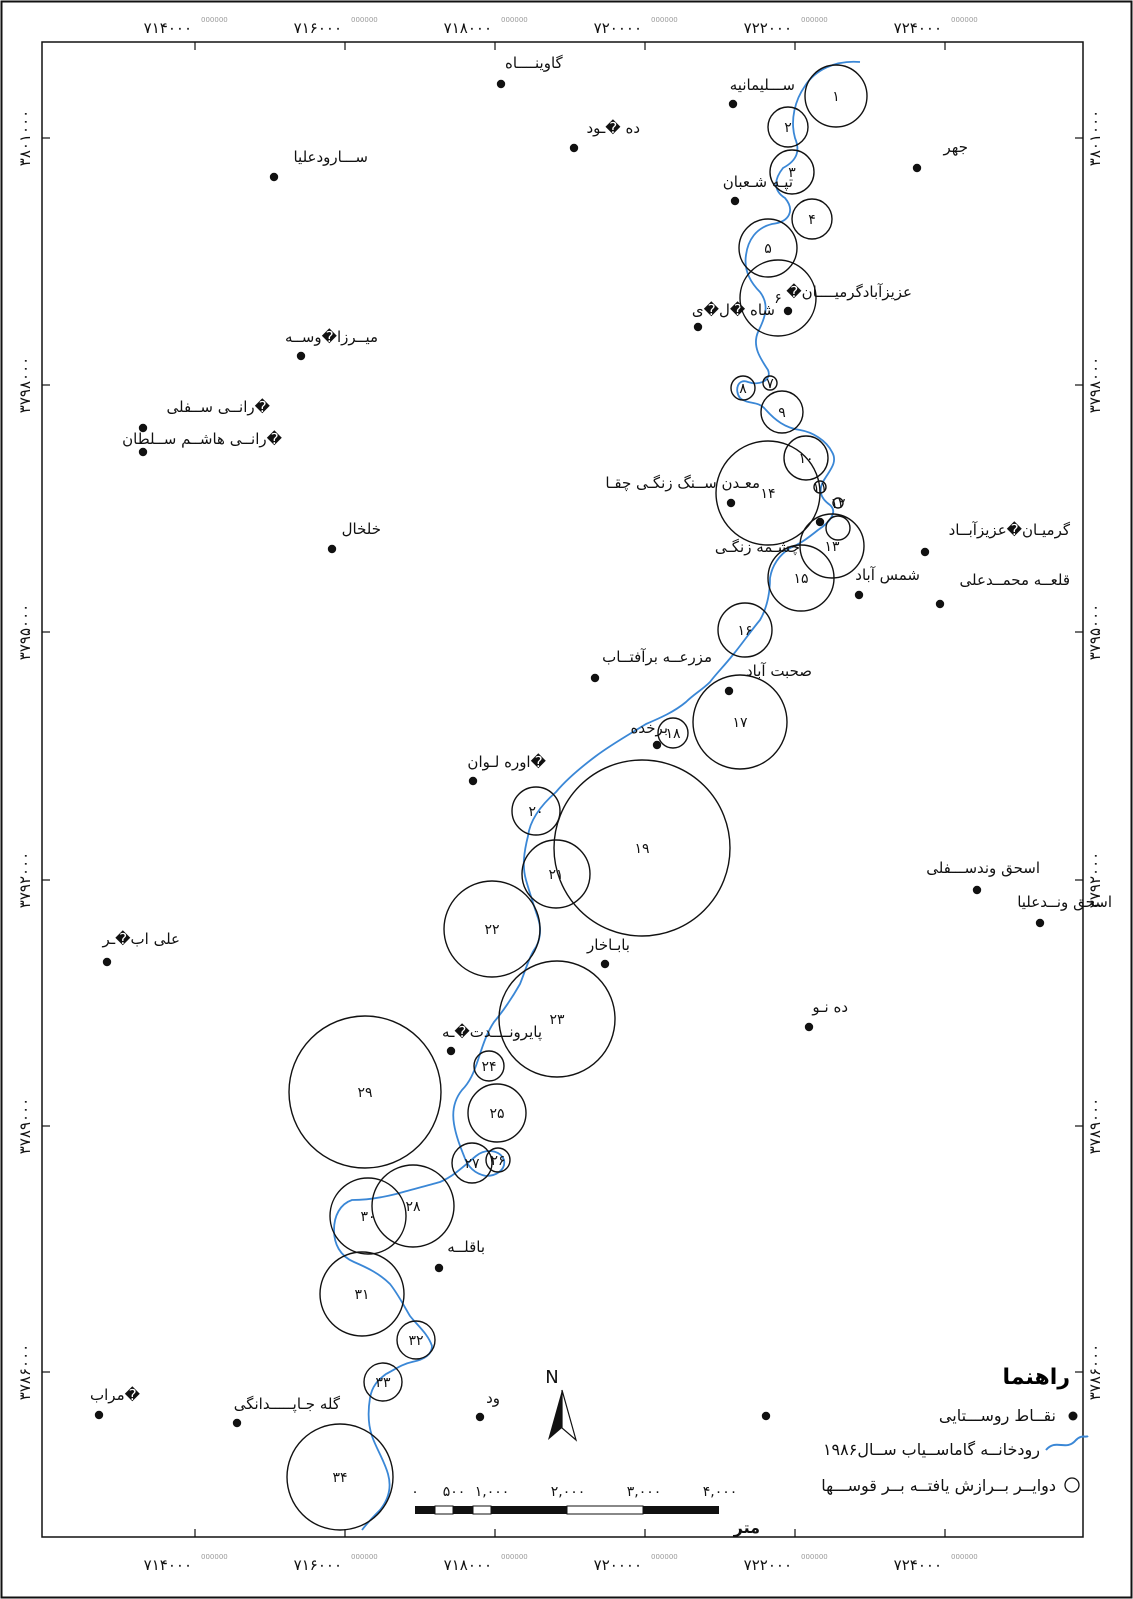 This screenshot has height=1599, width=1133. I want to click on circle-label: ۱۹, so click(641, 849).